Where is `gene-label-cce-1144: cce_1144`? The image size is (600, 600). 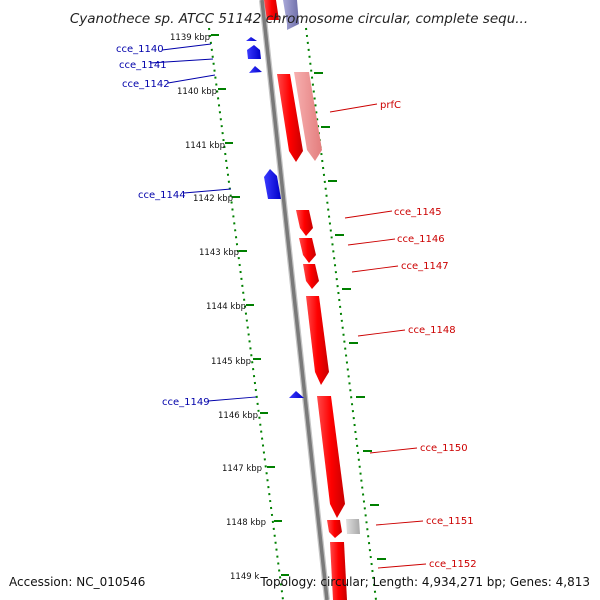 gene-label-cce-1144: cce_1144 is located at coordinates (162, 195).